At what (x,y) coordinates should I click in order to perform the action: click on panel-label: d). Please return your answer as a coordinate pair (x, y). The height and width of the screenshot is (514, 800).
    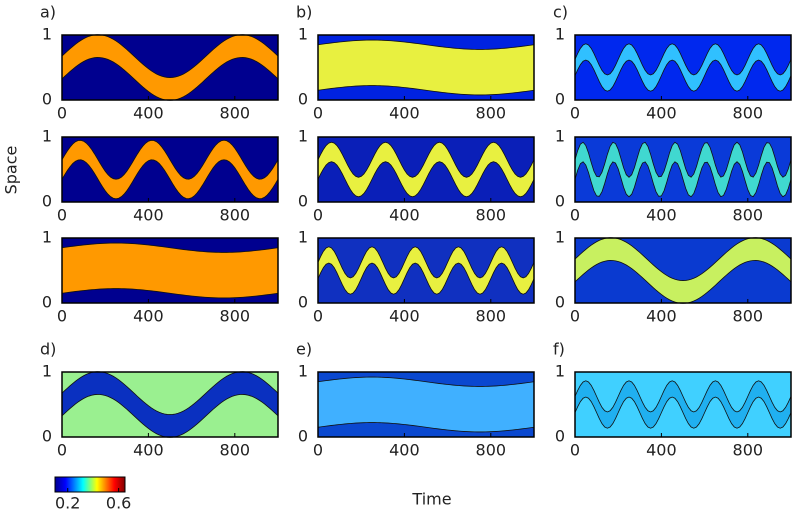
    Looking at the image, I should click on (48, 349).